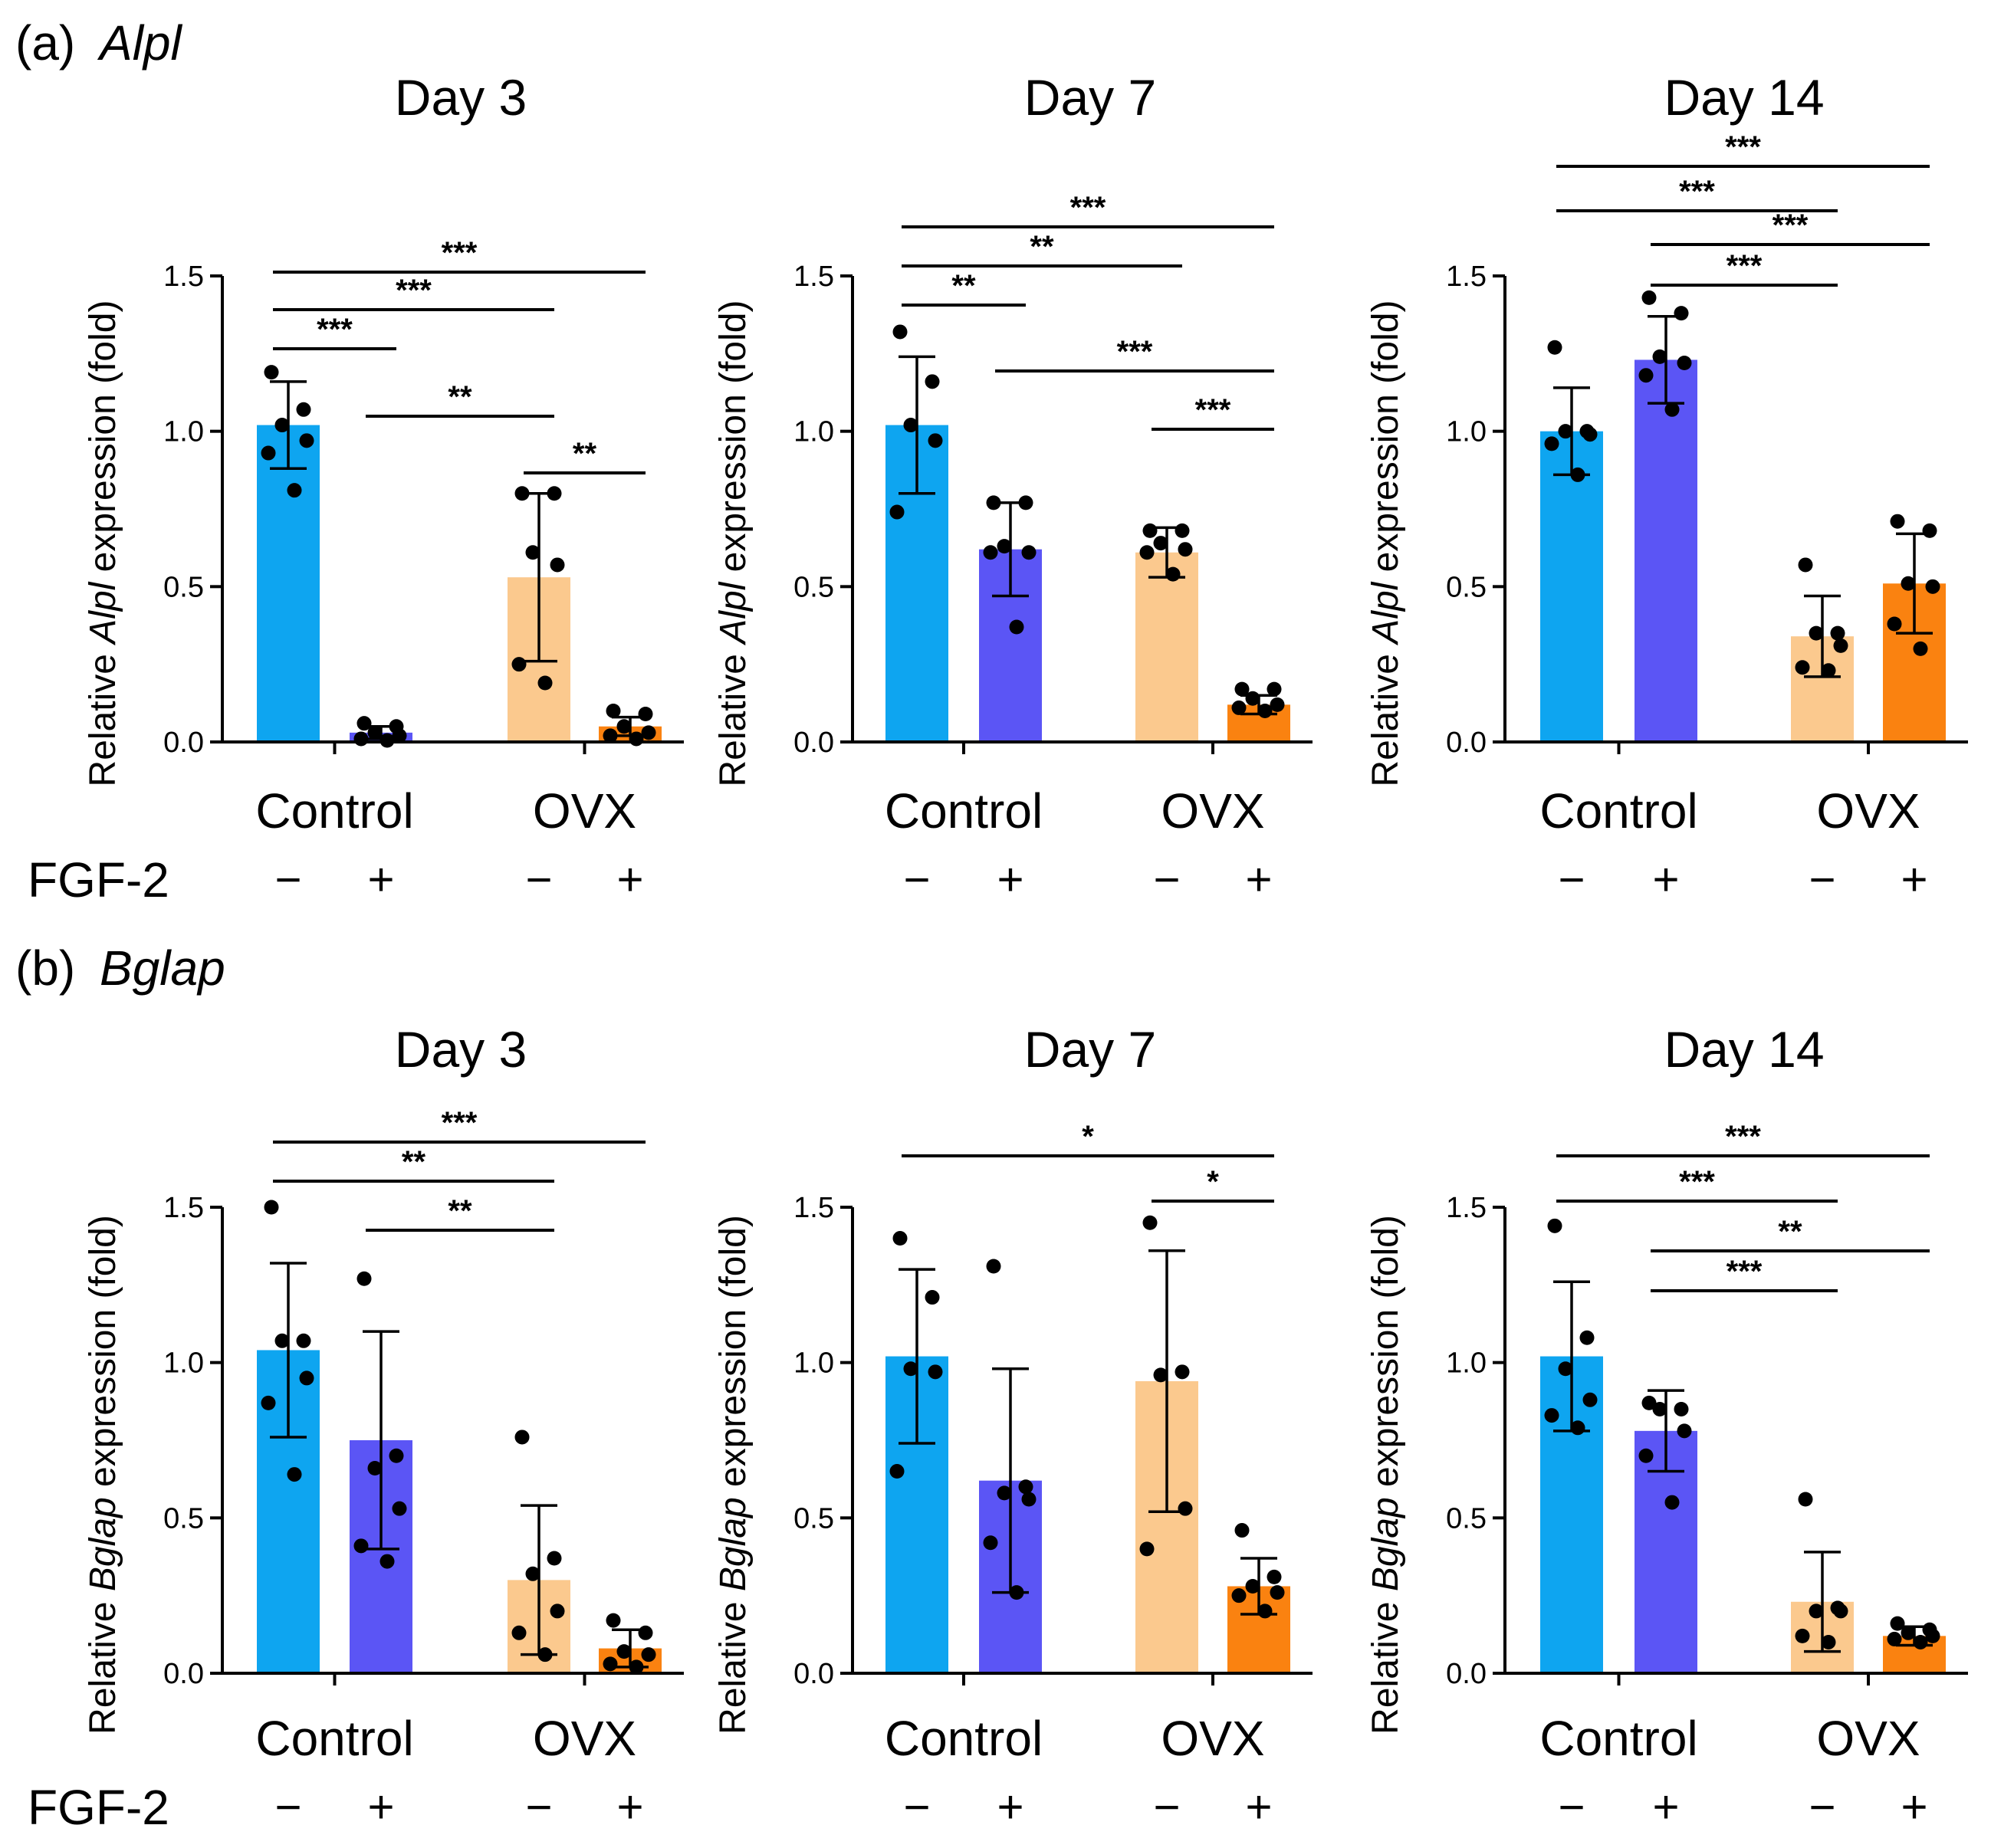  What do you see at coordinates (733, 543) in the screenshot?
I see `y-axis-title: Relative Alpl expression (fold)` at bounding box center [733, 543].